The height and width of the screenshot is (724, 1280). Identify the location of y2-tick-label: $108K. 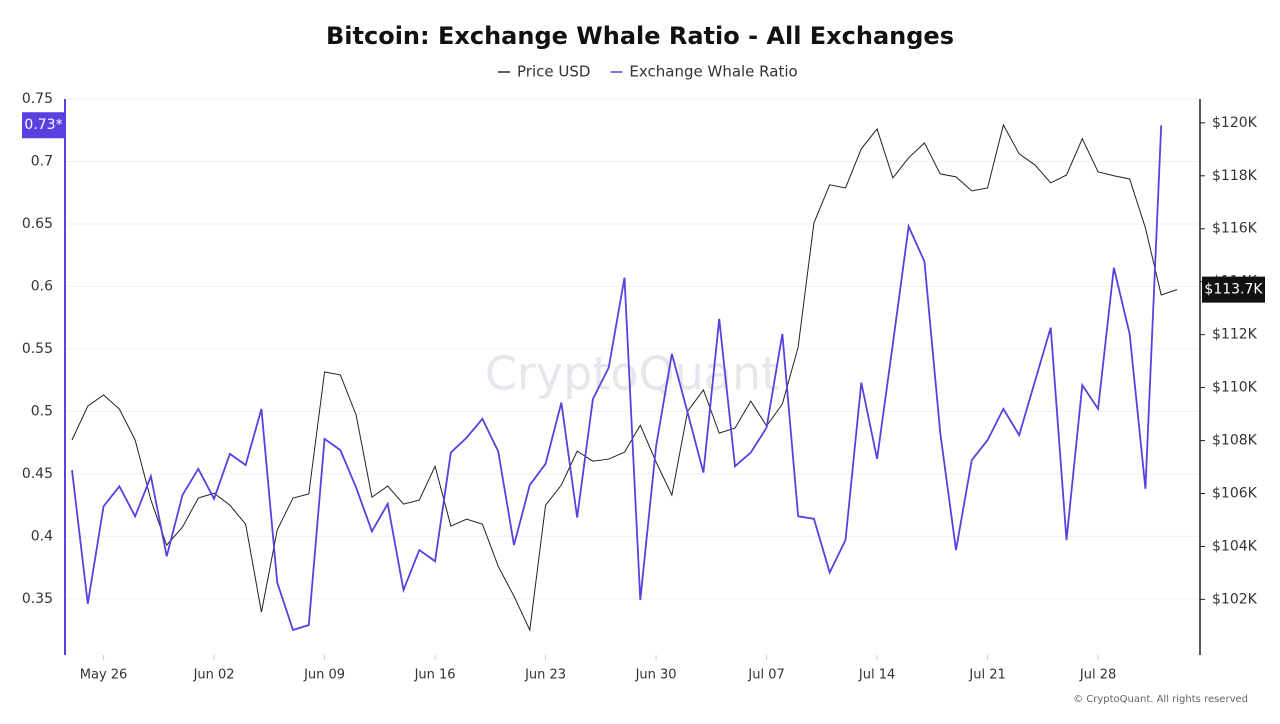
(1235, 441).